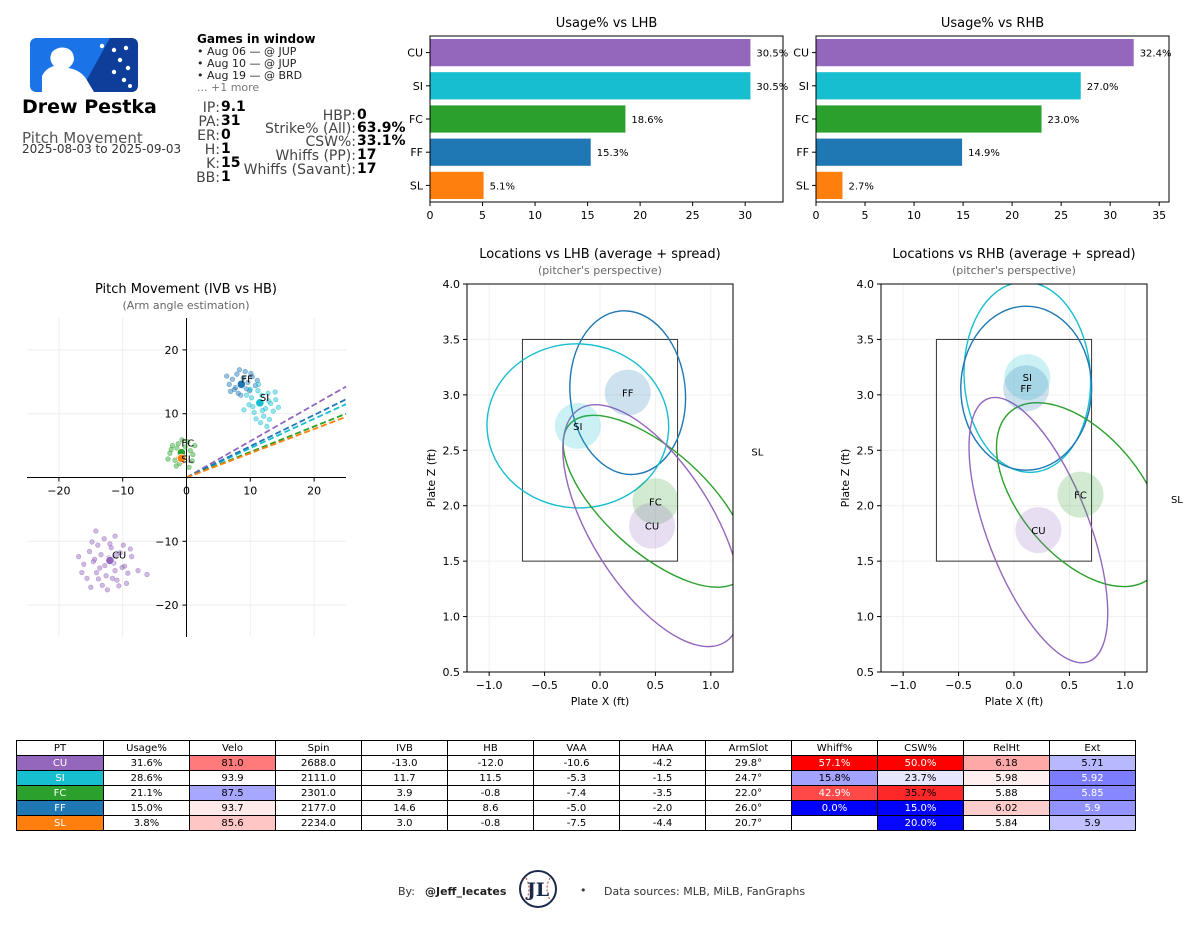  Describe the element at coordinates (213, 164) in the screenshot. I see `stat-label: K:` at that location.